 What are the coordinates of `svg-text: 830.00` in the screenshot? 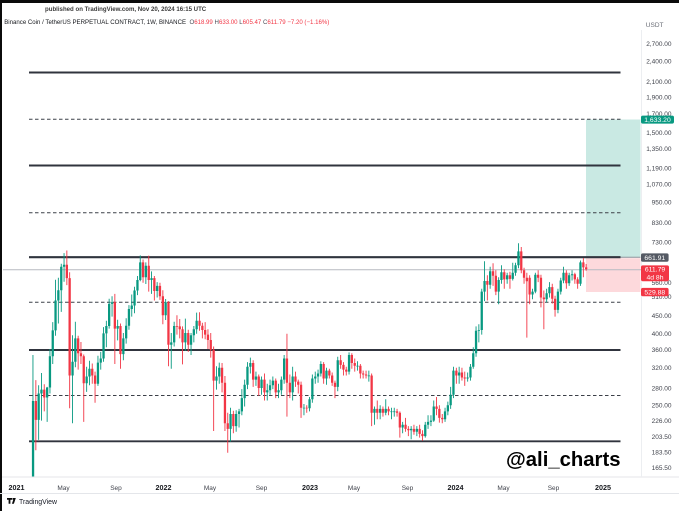 It's located at (662, 223).